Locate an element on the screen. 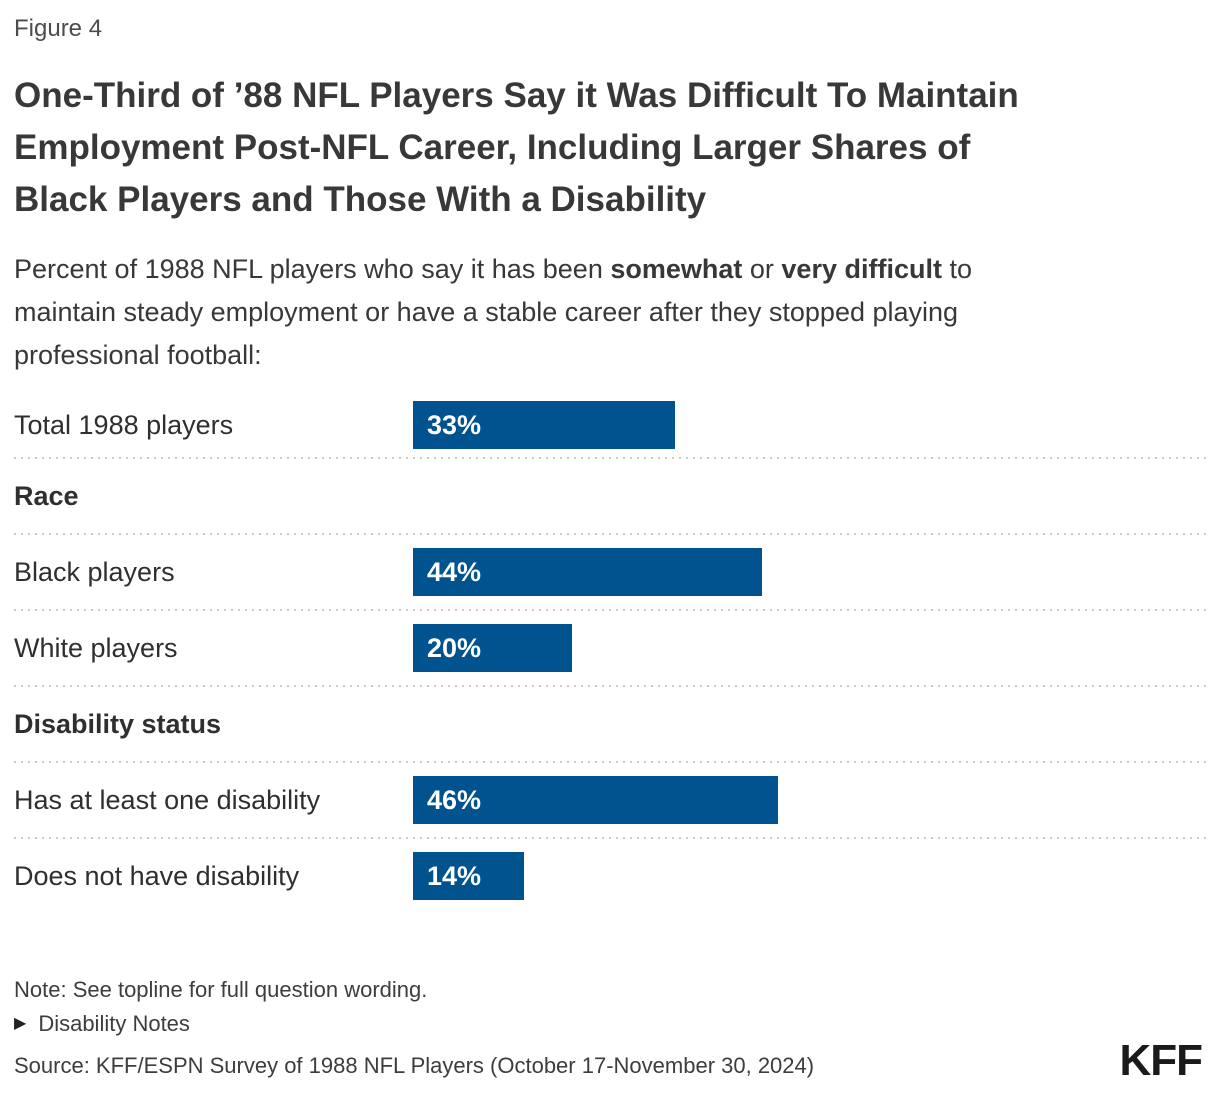 The image size is (1220, 1096). bar-value-label: 20% is located at coordinates (454, 647).